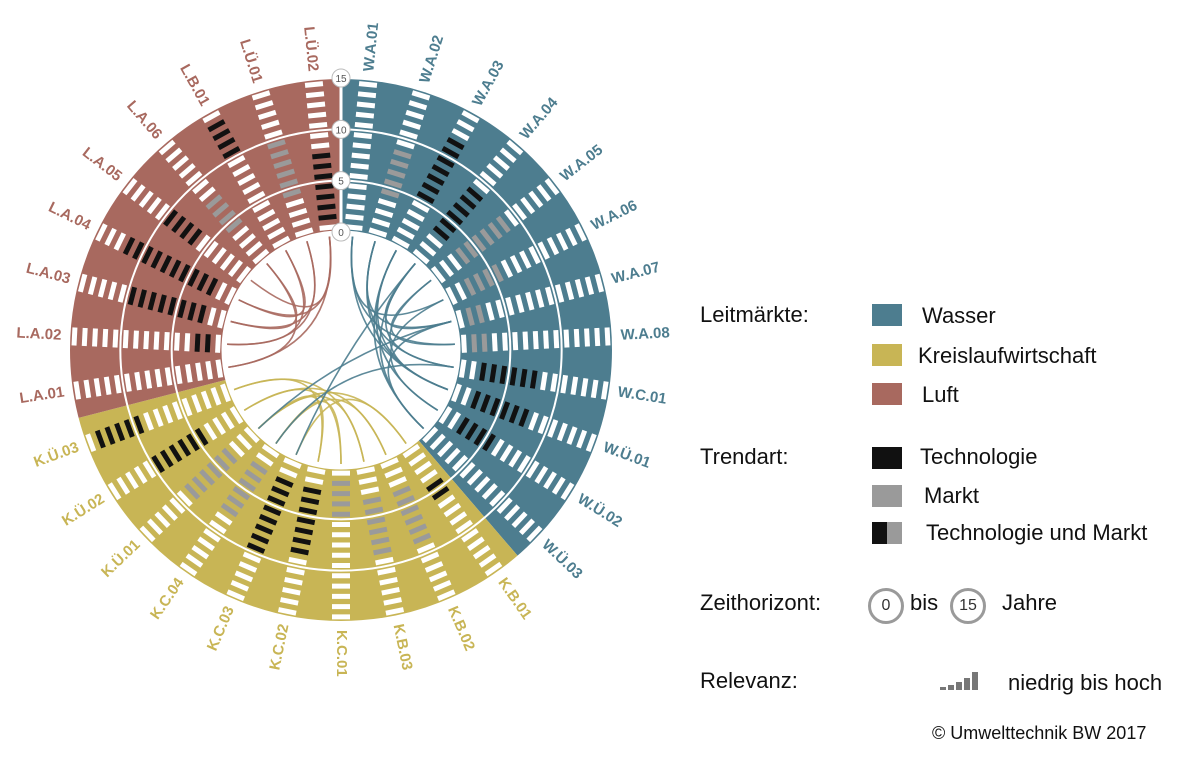  I want to click on trendart-heading: Trendart:, so click(744, 456).